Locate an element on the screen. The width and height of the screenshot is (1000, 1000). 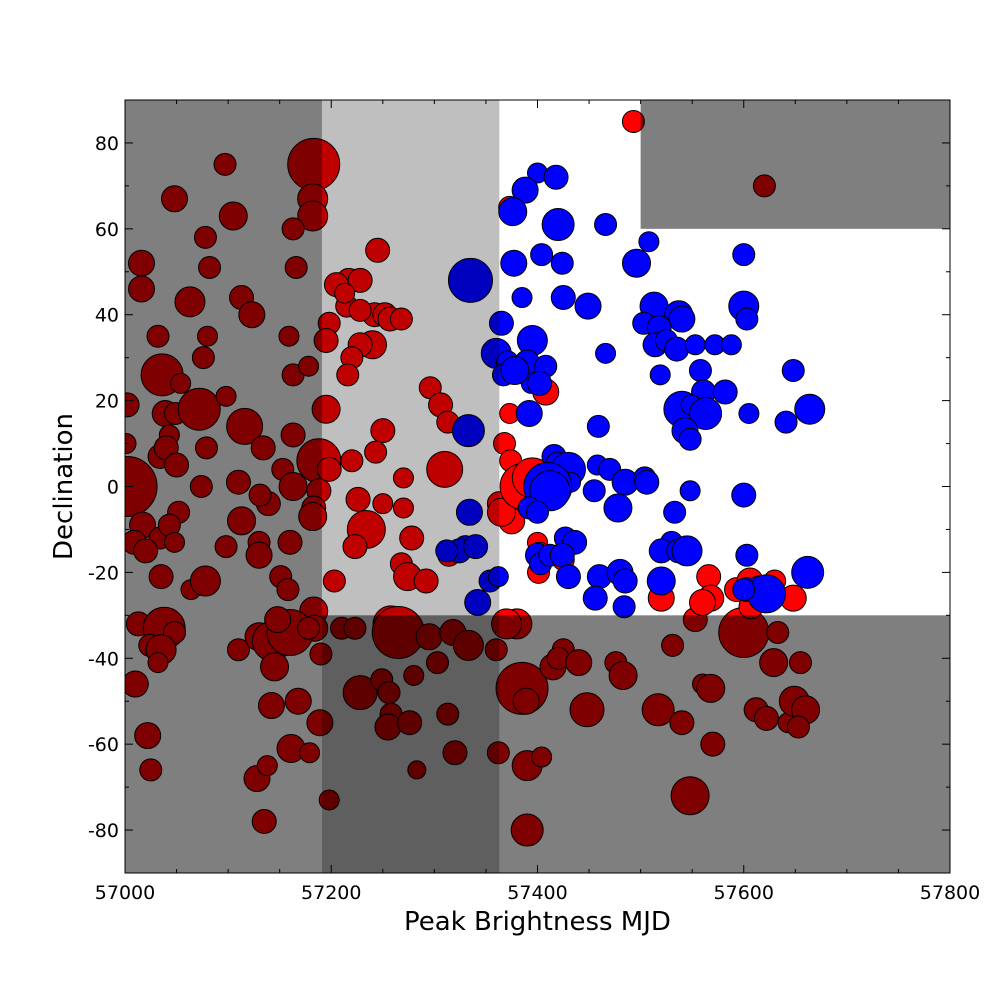
y-tick-label: -80 is located at coordinates (103, 831).